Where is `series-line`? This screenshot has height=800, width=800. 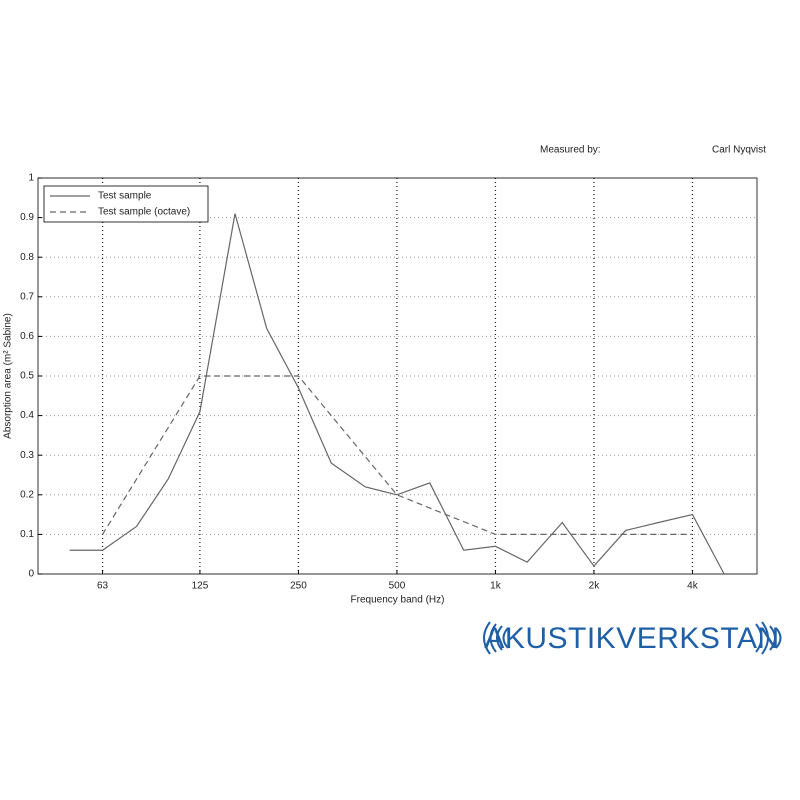 series-line is located at coordinates (397, 455).